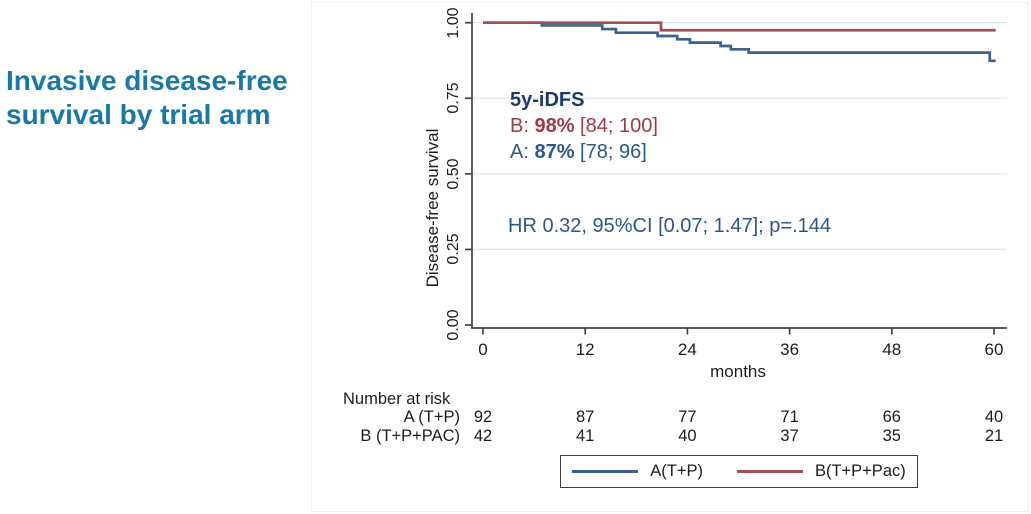 The width and height of the screenshot is (1031, 514). What do you see at coordinates (669, 226) in the screenshot?
I see `hr-annotation: HR 0.32, 95%CI [0.07; 1.47]; p=.144` at bounding box center [669, 226].